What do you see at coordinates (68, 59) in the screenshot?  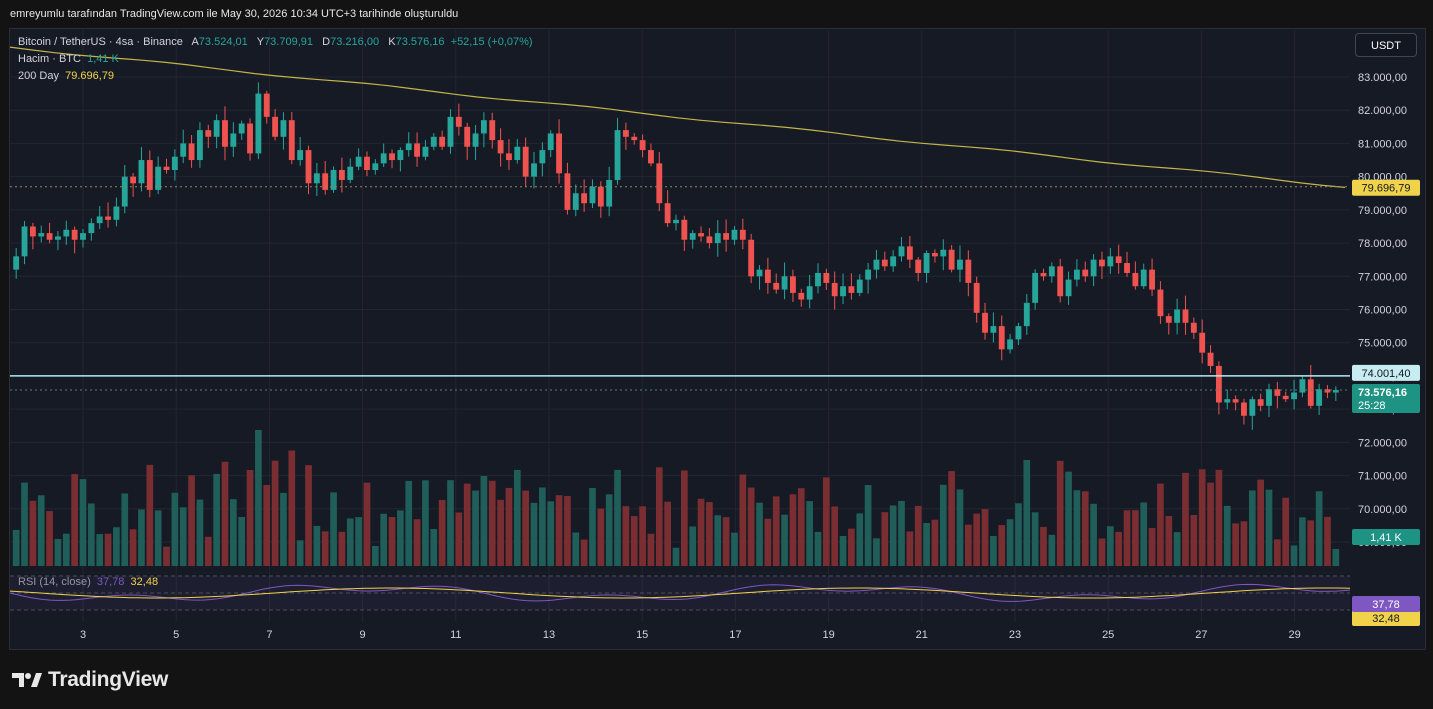 I see `volume-legend: Hacim · BTC 1,41 K` at bounding box center [68, 59].